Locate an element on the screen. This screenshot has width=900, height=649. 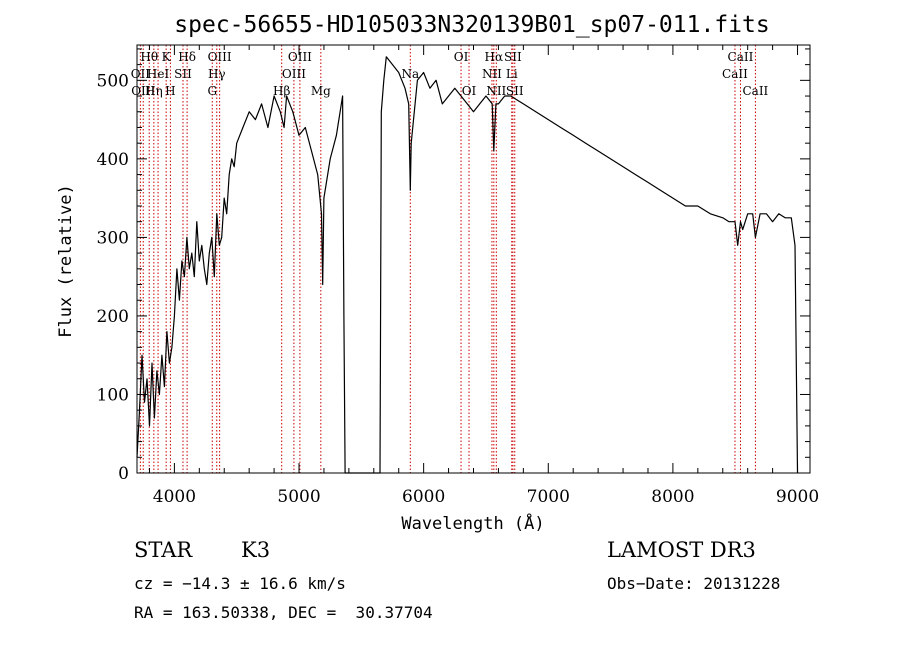
line-marker-label: Hθ is located at coordinates (149, 57).